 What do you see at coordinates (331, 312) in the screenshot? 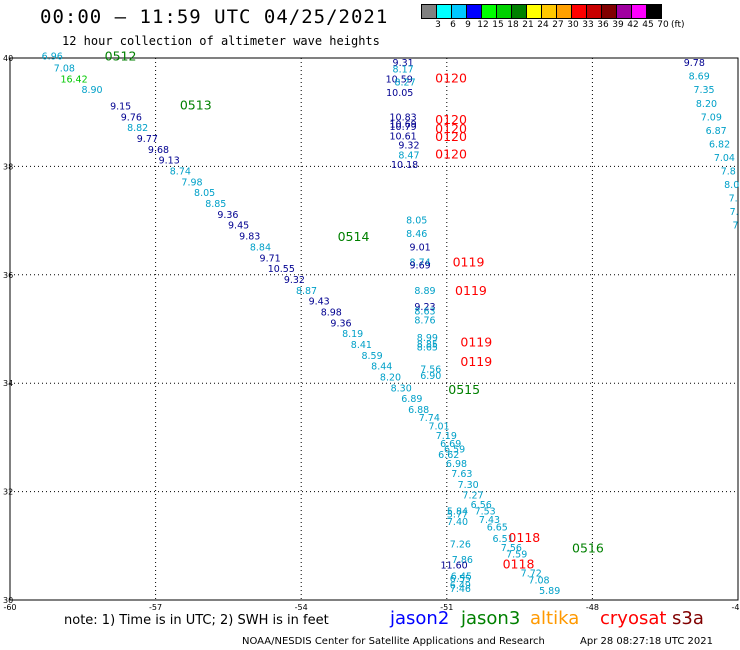
I see `wave-height-label: 8.98` at bounding box center [331, 312].